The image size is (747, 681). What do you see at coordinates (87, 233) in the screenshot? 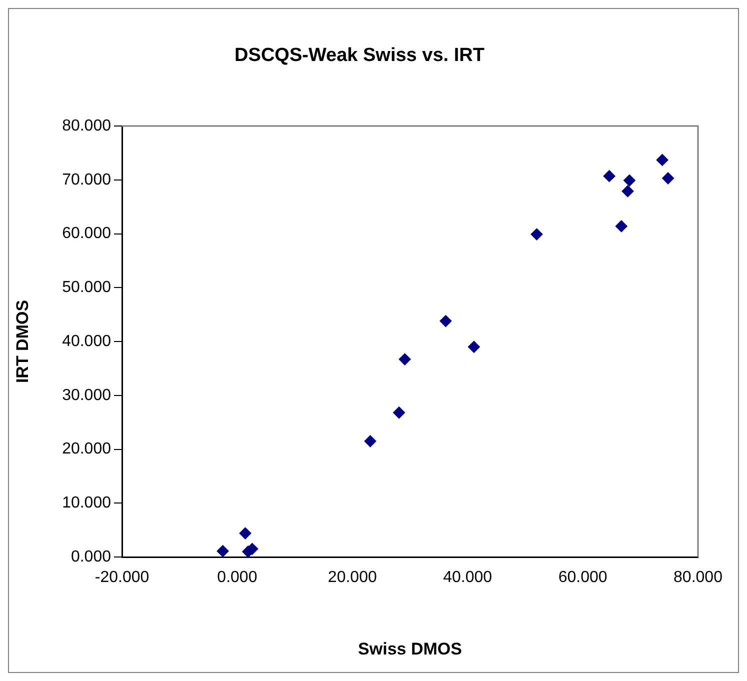
I see `y-tick-label: 60.000` at bounding box center [87, 233].